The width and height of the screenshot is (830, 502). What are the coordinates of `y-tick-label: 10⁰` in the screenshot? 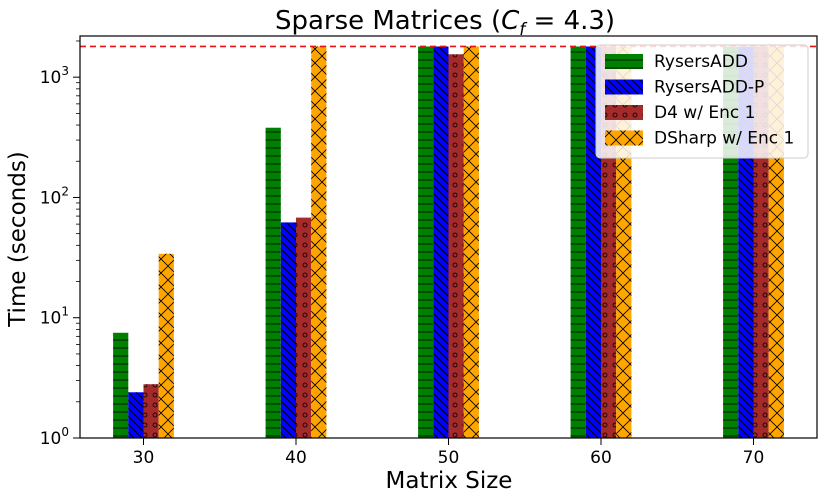 It's located at (54, 437).